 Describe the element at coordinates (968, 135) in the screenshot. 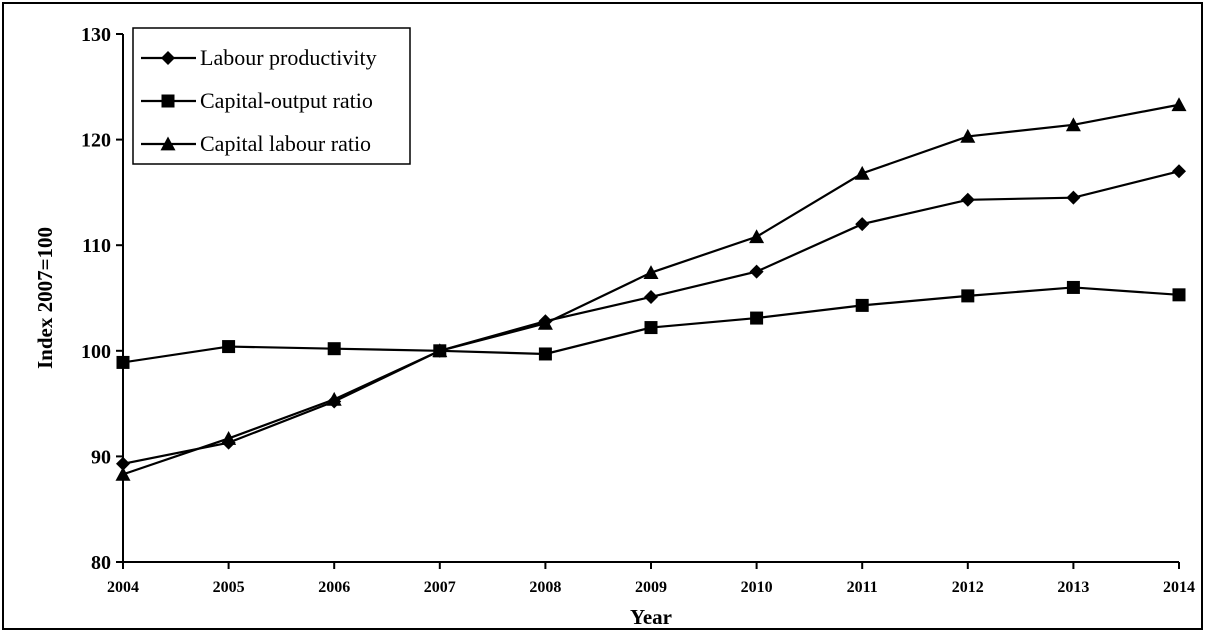

I see `point-triangle-2012` at that location.